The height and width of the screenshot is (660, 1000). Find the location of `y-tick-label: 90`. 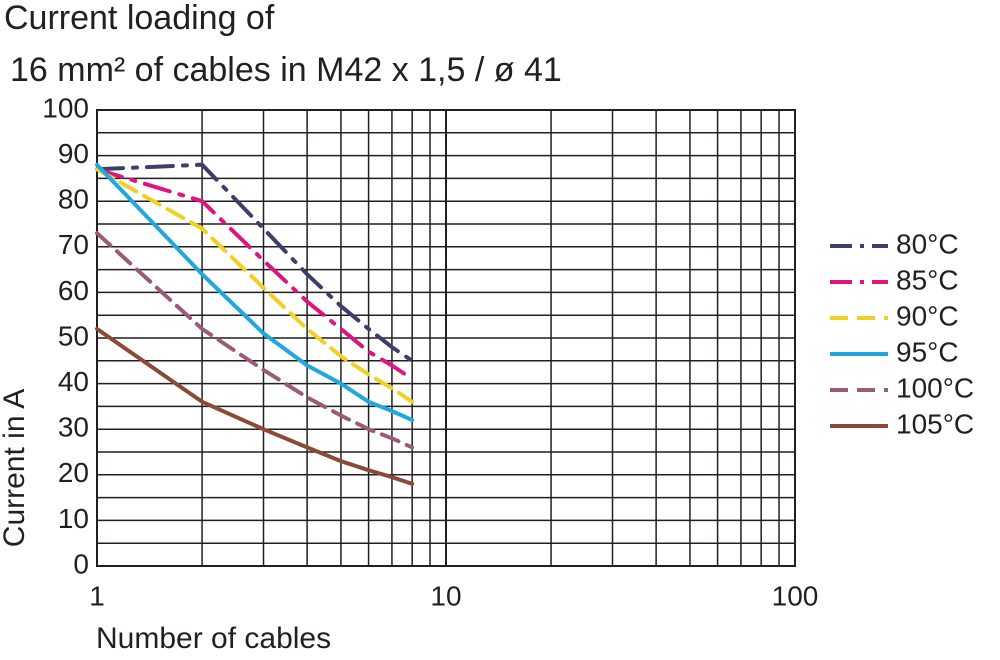

y-tick-label: 90 is located at coordinates (73, 153).